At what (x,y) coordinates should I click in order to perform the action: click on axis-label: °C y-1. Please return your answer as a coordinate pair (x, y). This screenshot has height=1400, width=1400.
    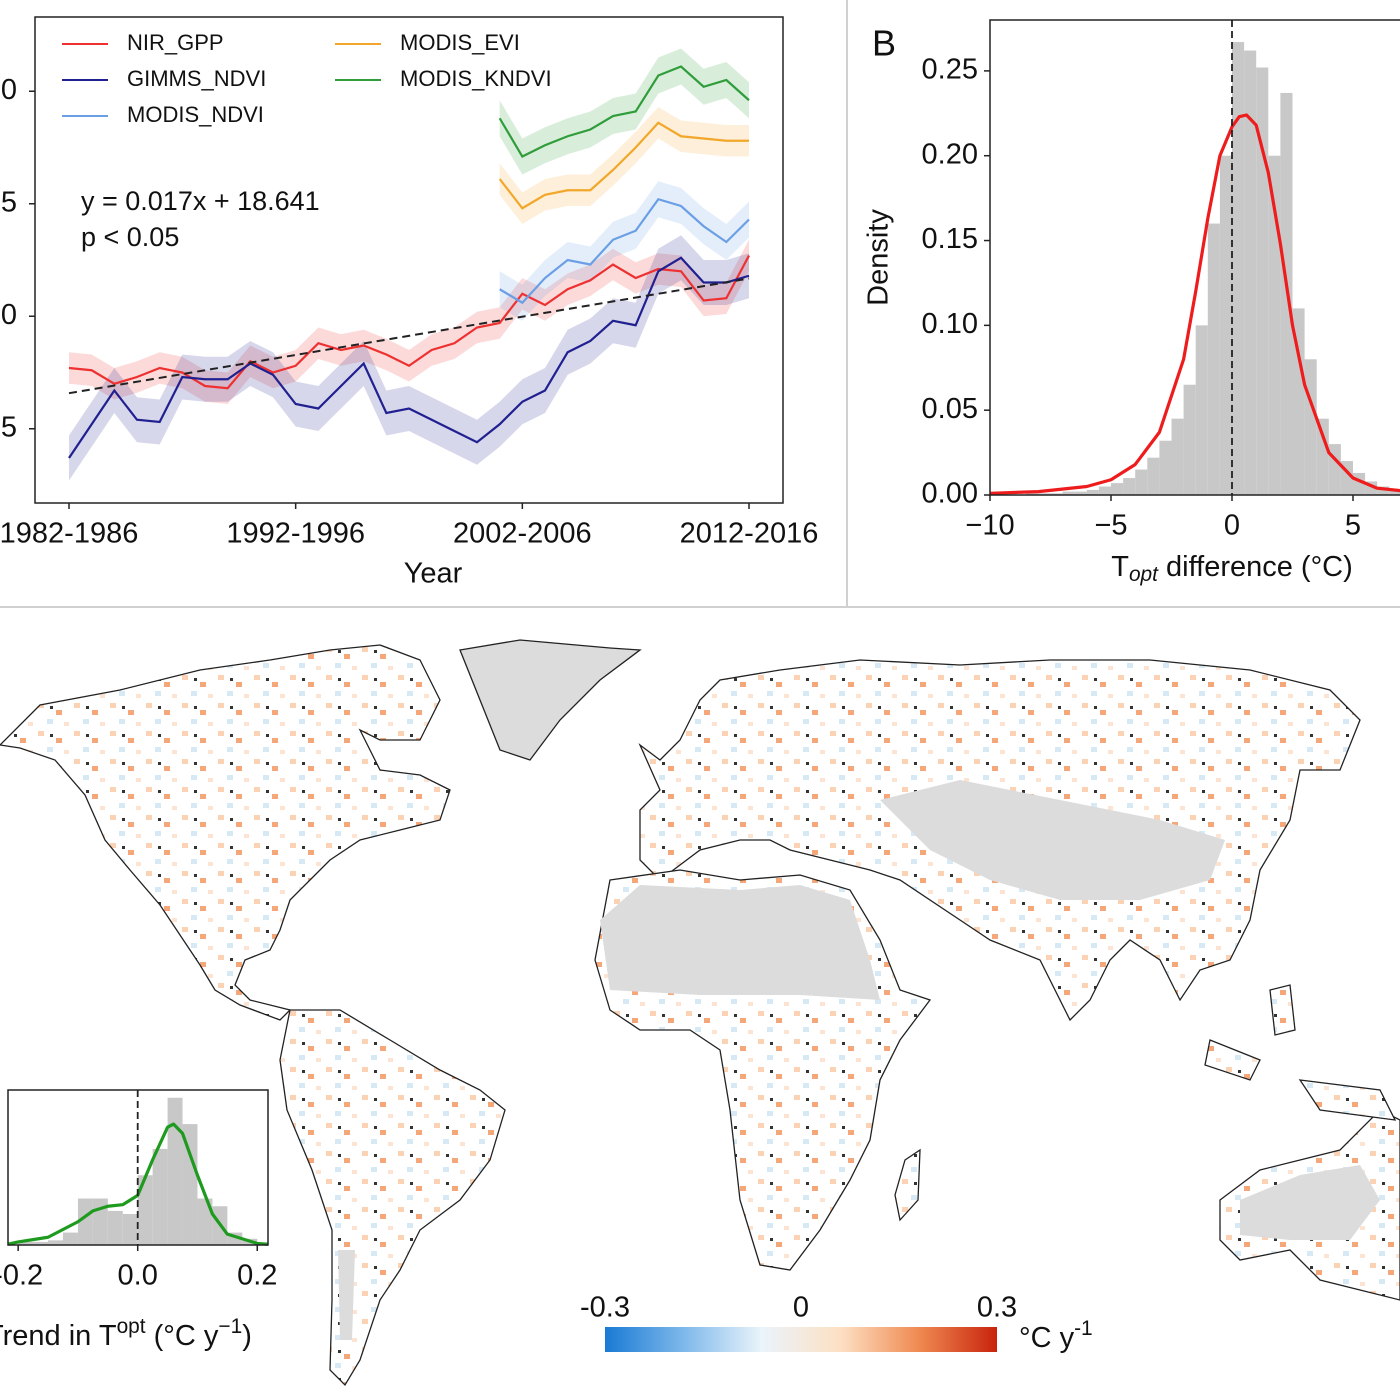
    Looking at the image, I should click on (1056, 1335).